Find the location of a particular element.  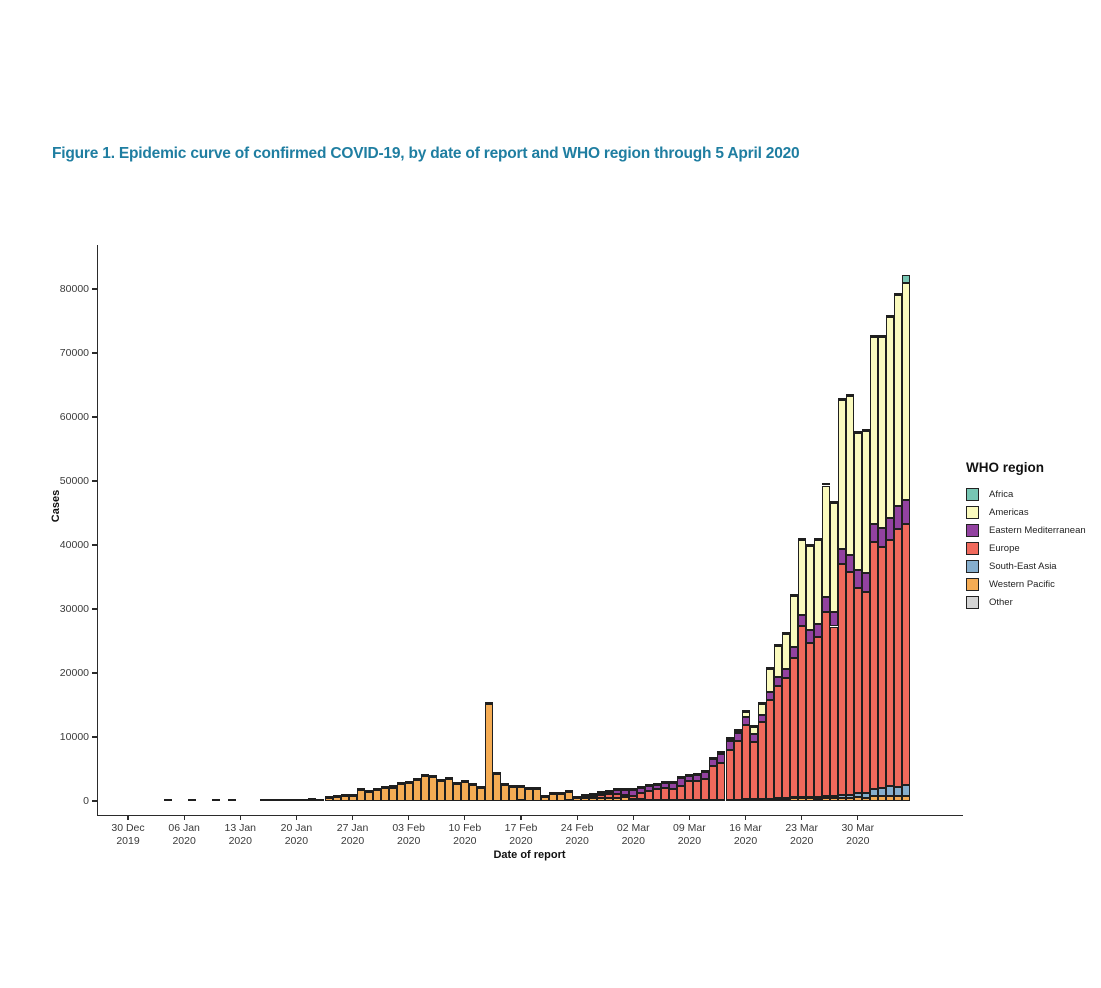

legend-label-eastern-mediterranean: Eastern Mediterranean is located at coordinates (1037, 530).